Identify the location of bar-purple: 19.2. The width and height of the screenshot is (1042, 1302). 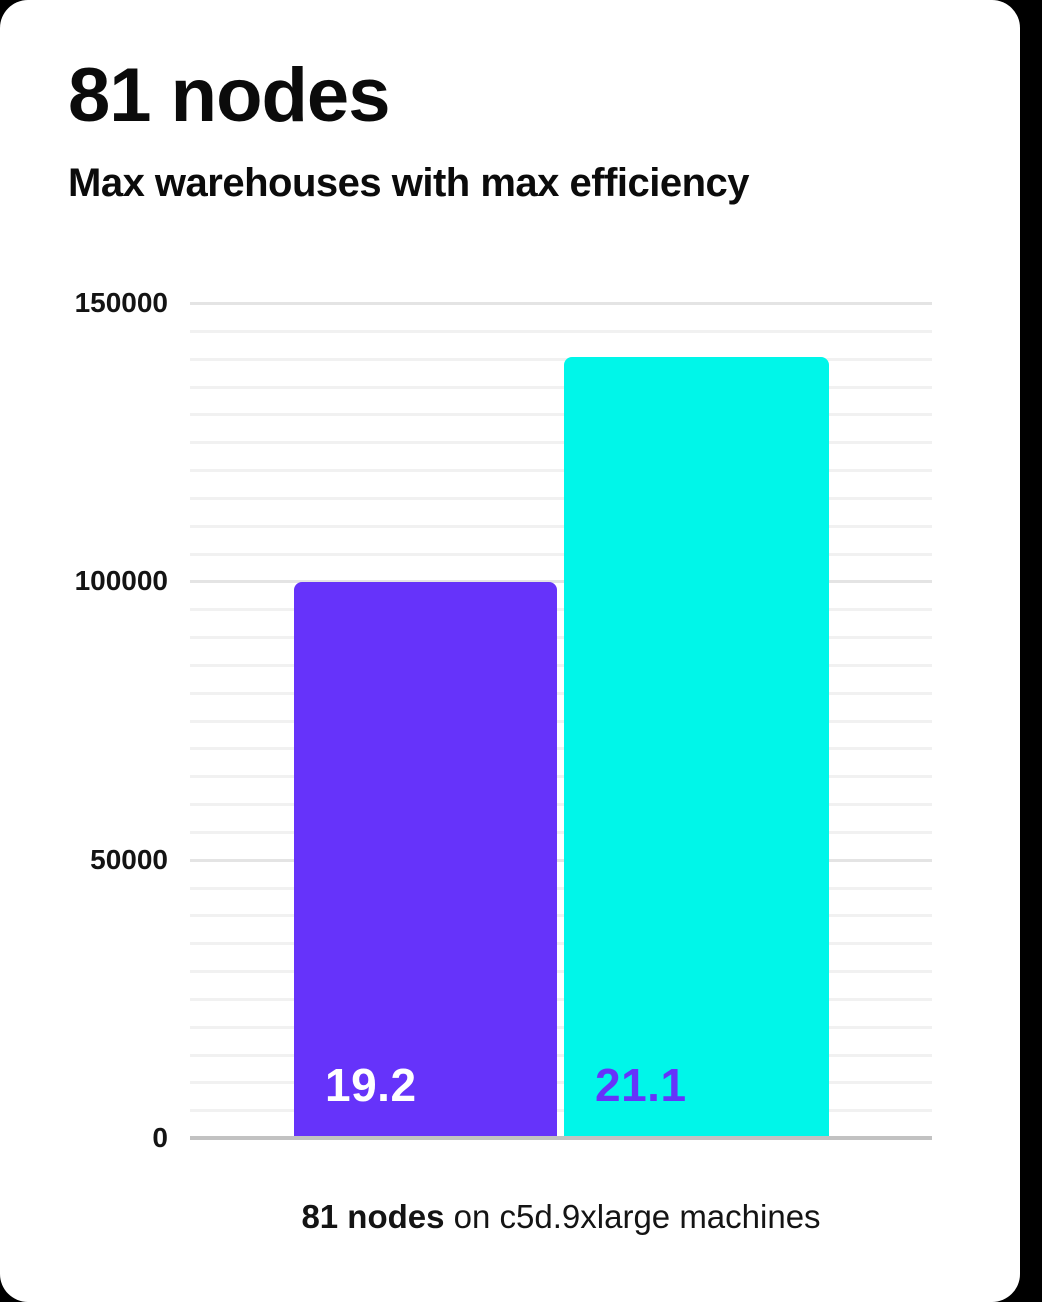
(425, 859).